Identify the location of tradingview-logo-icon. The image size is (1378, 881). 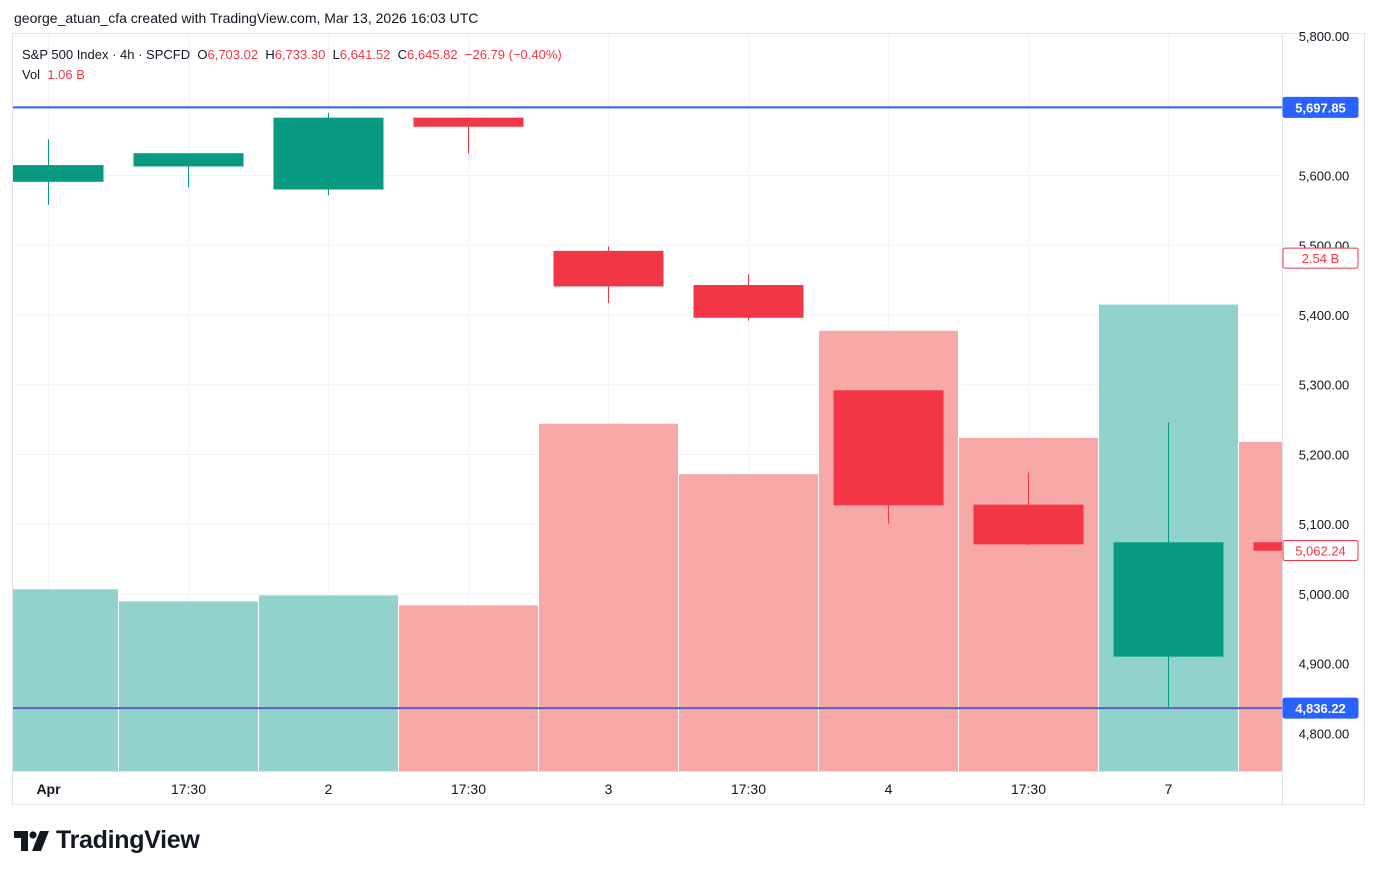
(31, 840).